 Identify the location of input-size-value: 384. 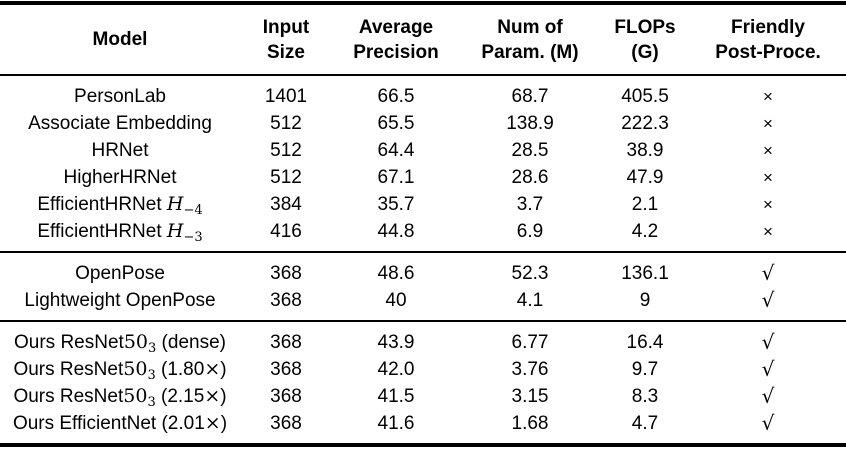
(286, 204).